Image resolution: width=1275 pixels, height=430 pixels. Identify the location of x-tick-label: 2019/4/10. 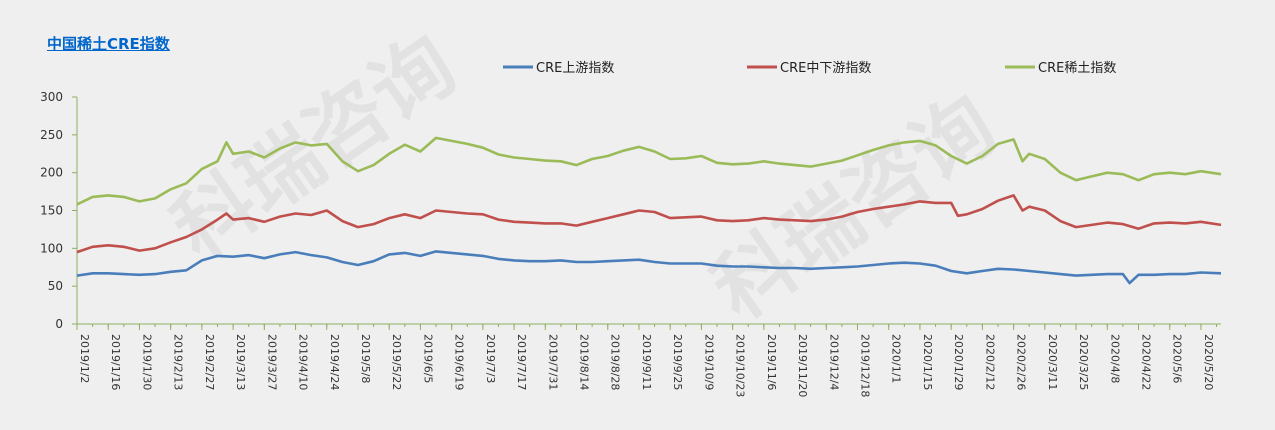
(303, 362).